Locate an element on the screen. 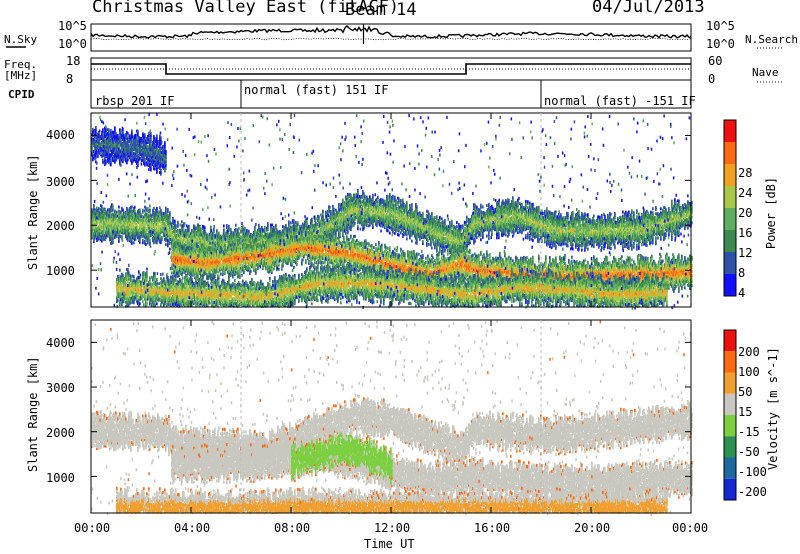 The width and height of the screenshot is (800, 554). cpid-panel is located at coordinates (391, 94).